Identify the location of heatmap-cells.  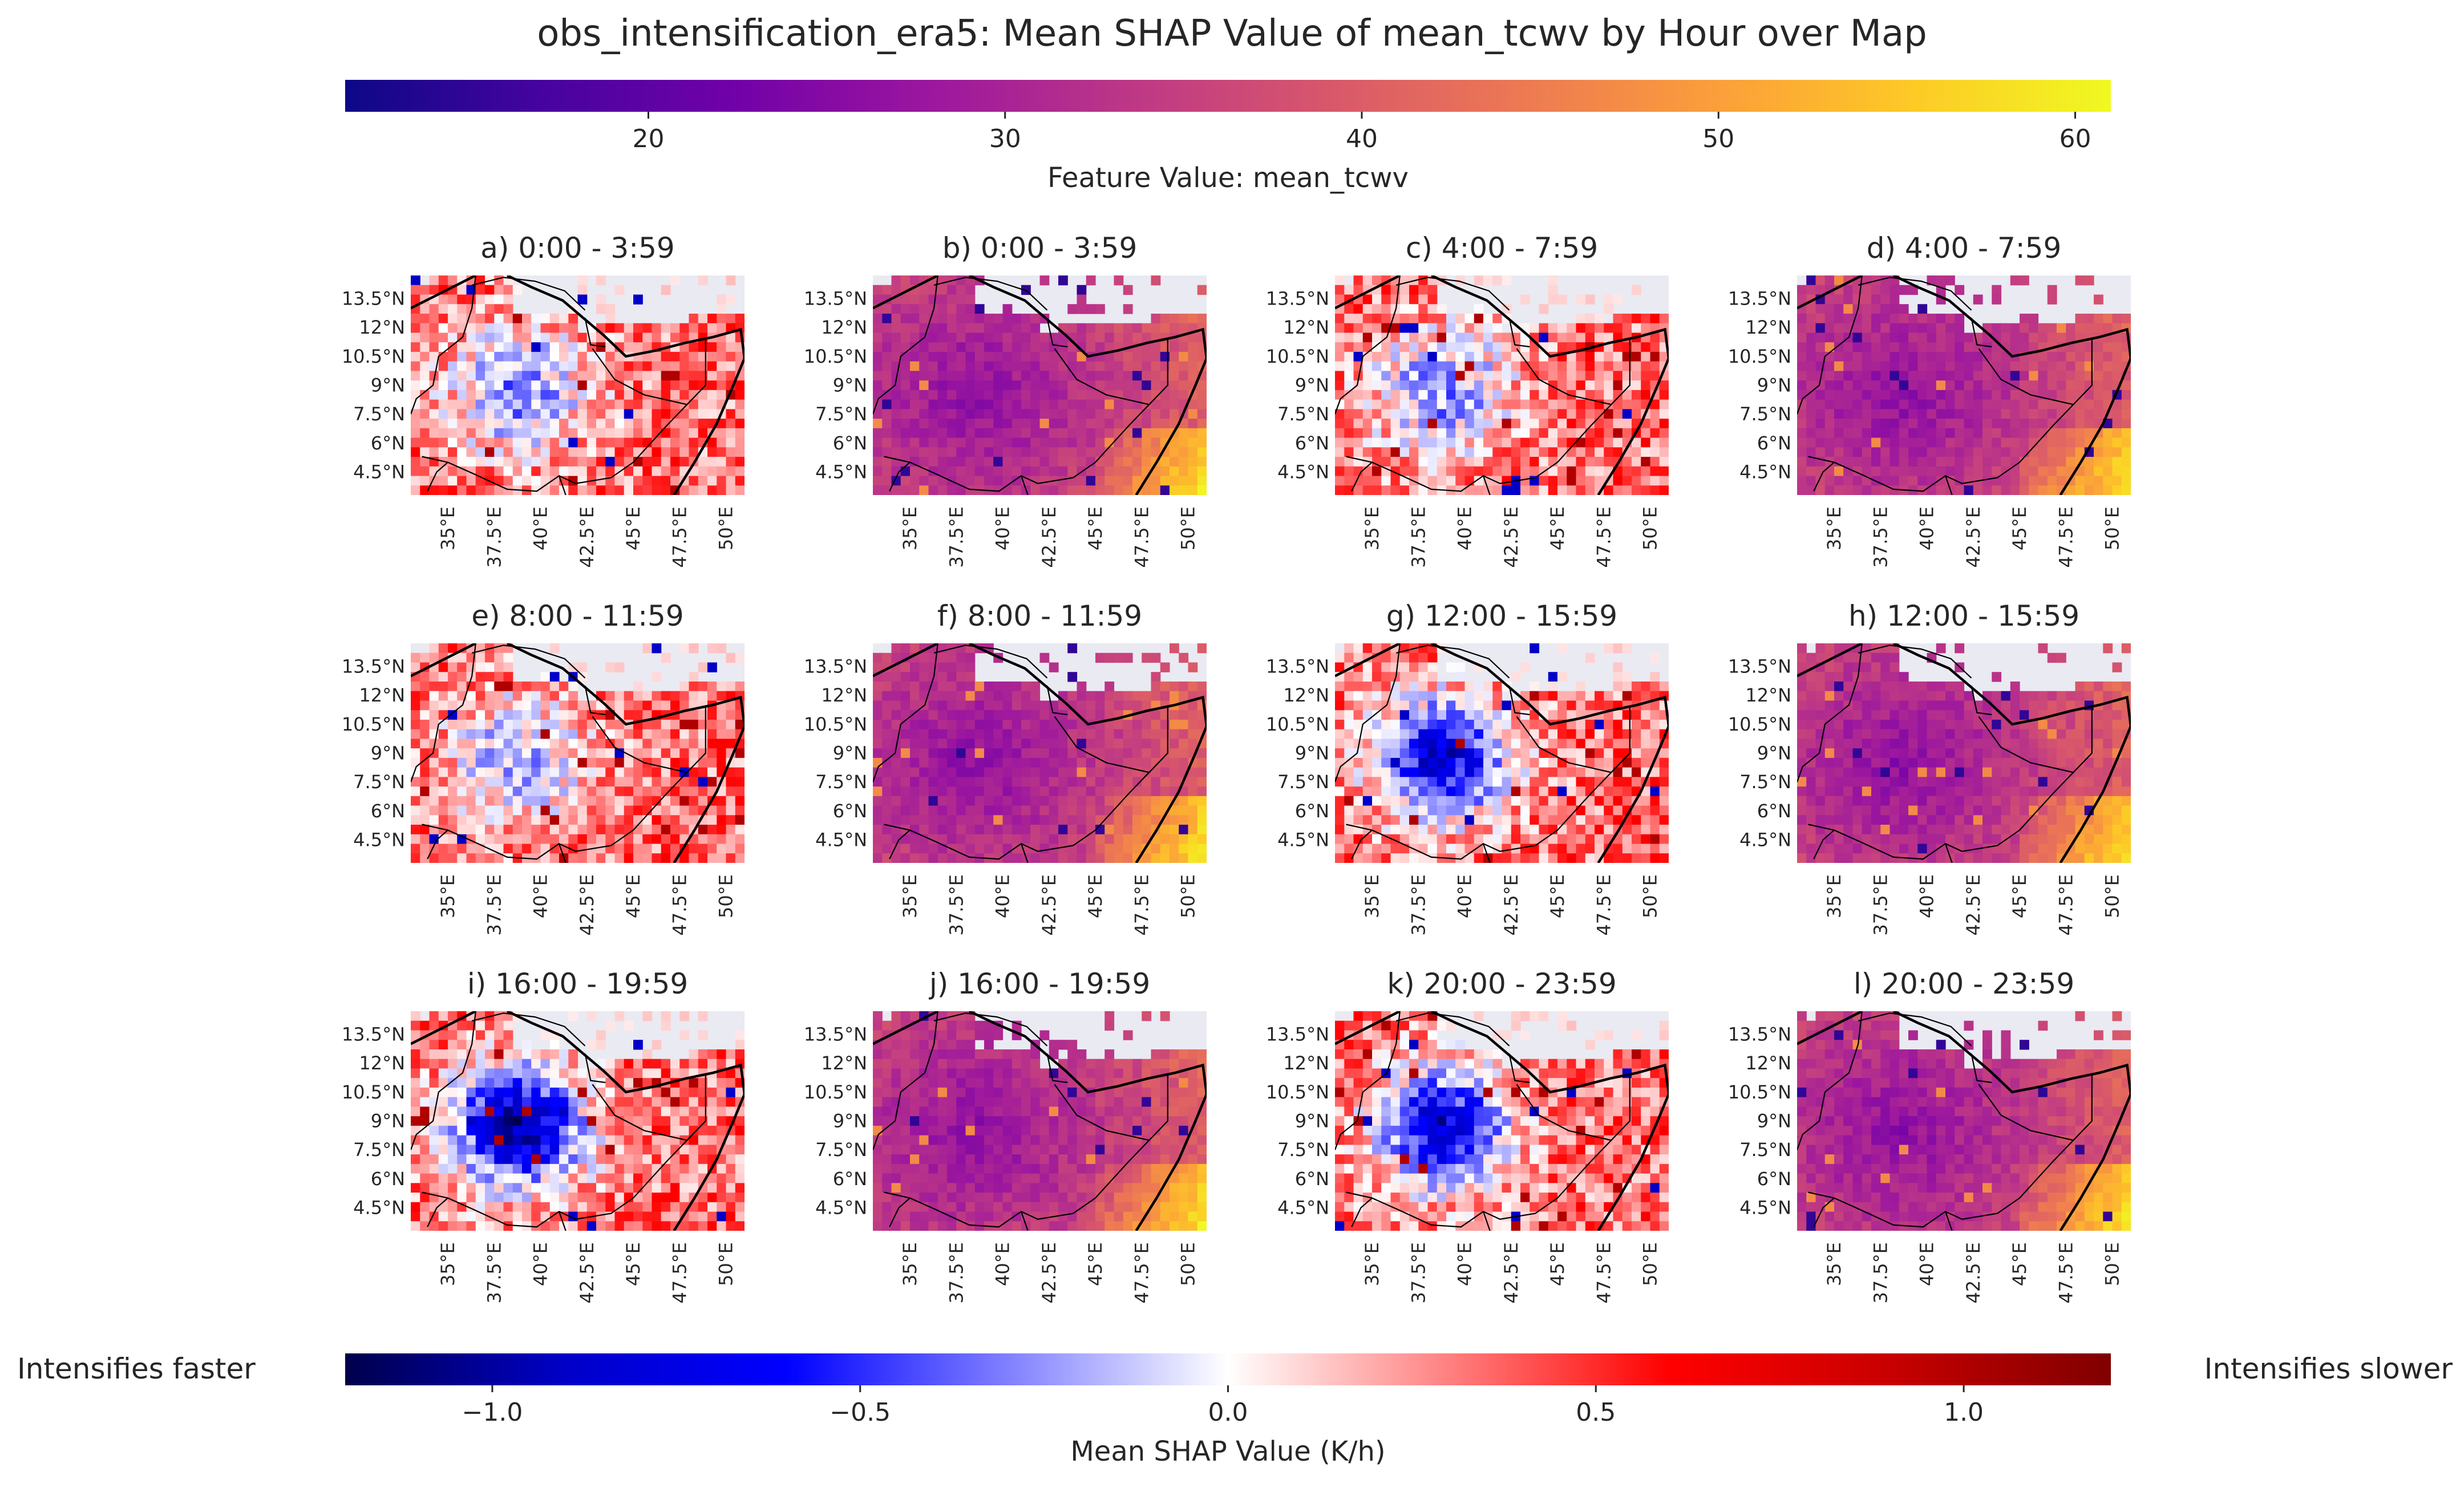
(1502, 753).